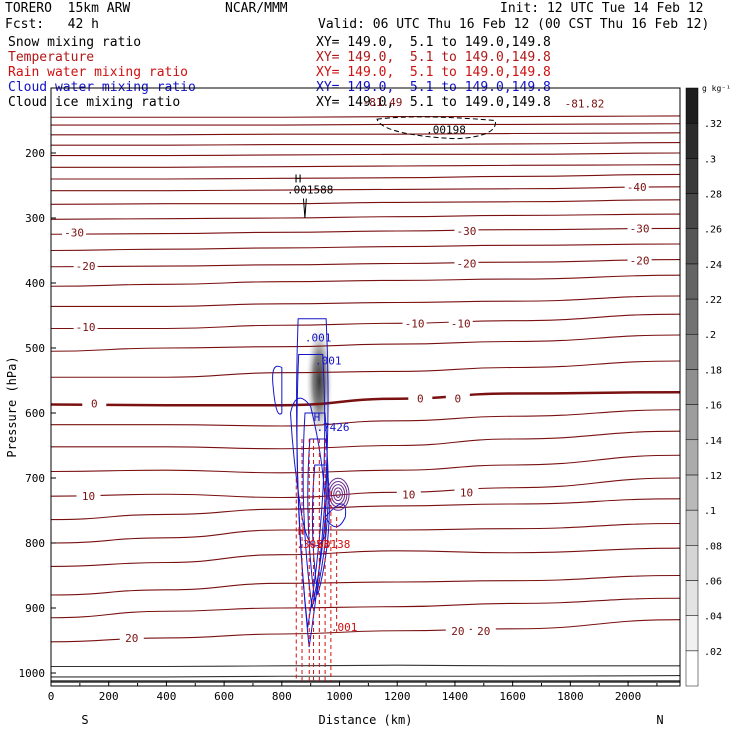  What do you see at coordinates (319, 387) in the screenshot?
I see `snow-shading` at bounding box center [319, 387].